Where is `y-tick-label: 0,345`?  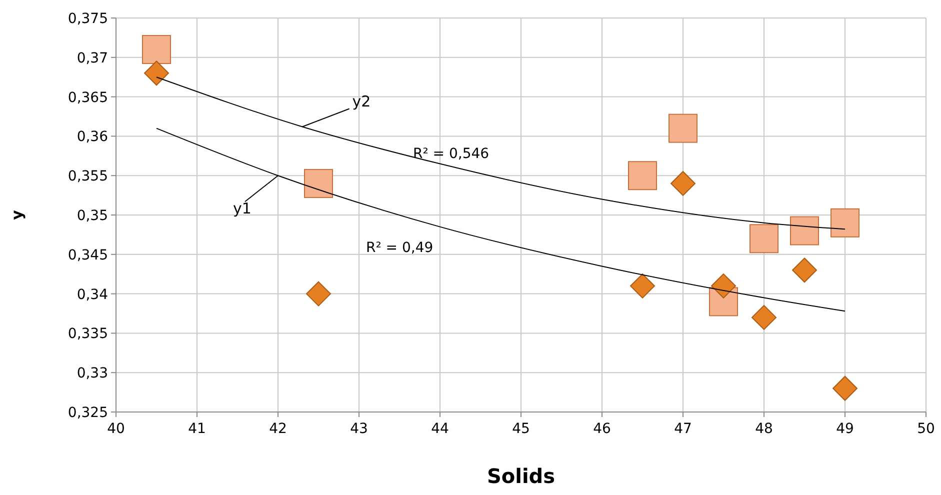 y-tick-label: 0,345 is located at coordinates (88, 255).